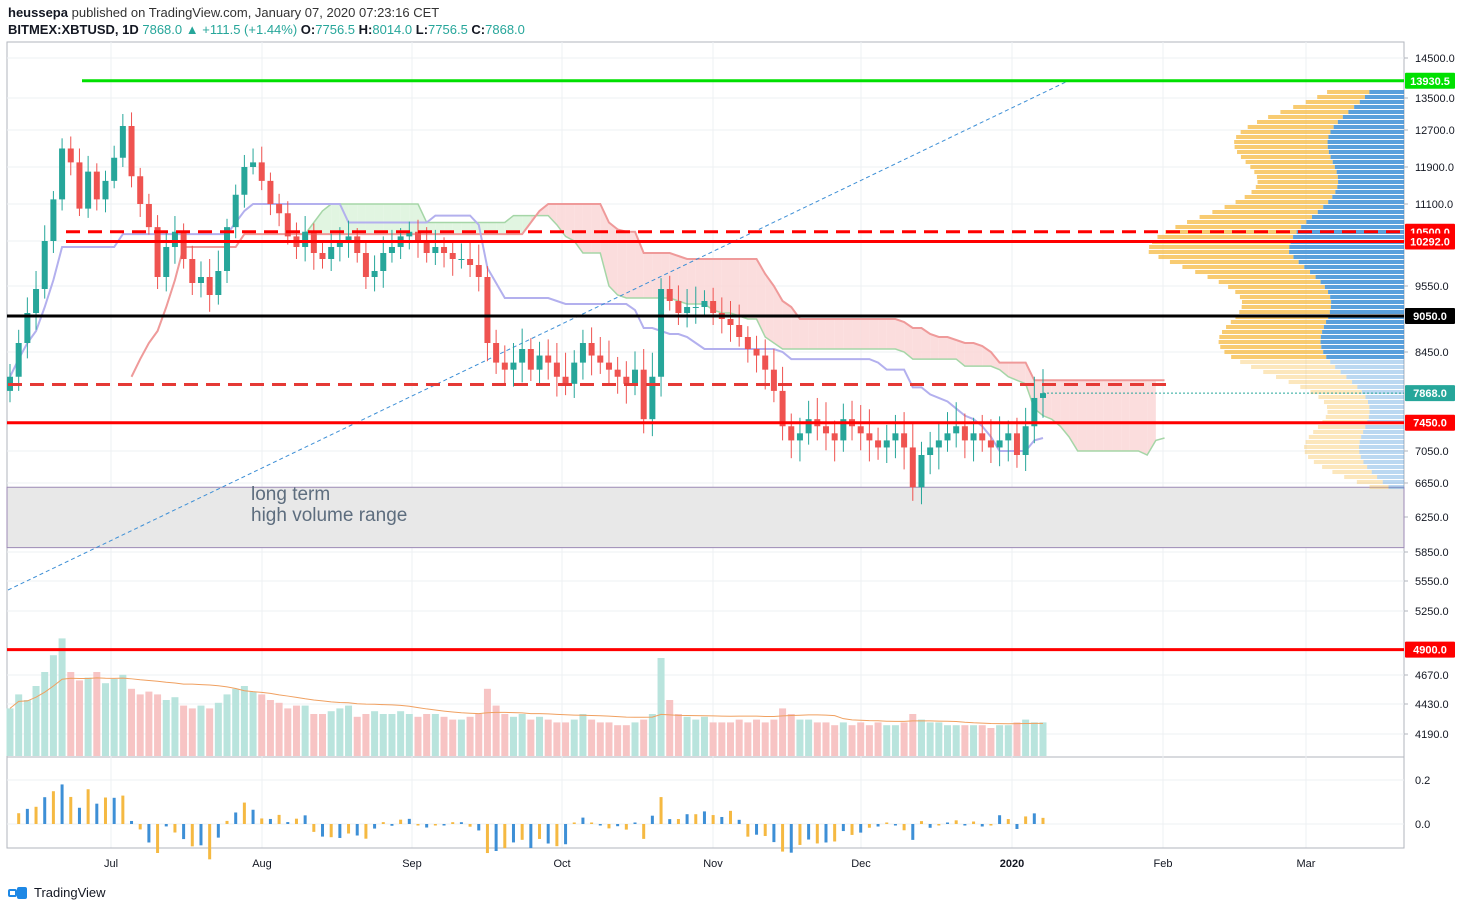 The image size is (1468, 913). I want to click on tradingview-logo: TradingView, so click(57, 892).